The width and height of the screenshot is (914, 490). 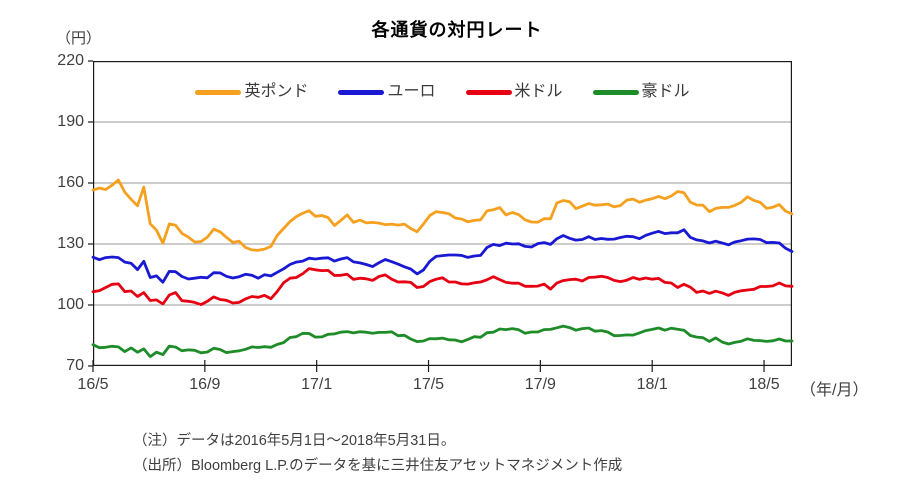 What do you see at coordinates (538, 91) in the screenshot?
I see `legend-label-usd: 米ドル` at bounding box center [538, 91].